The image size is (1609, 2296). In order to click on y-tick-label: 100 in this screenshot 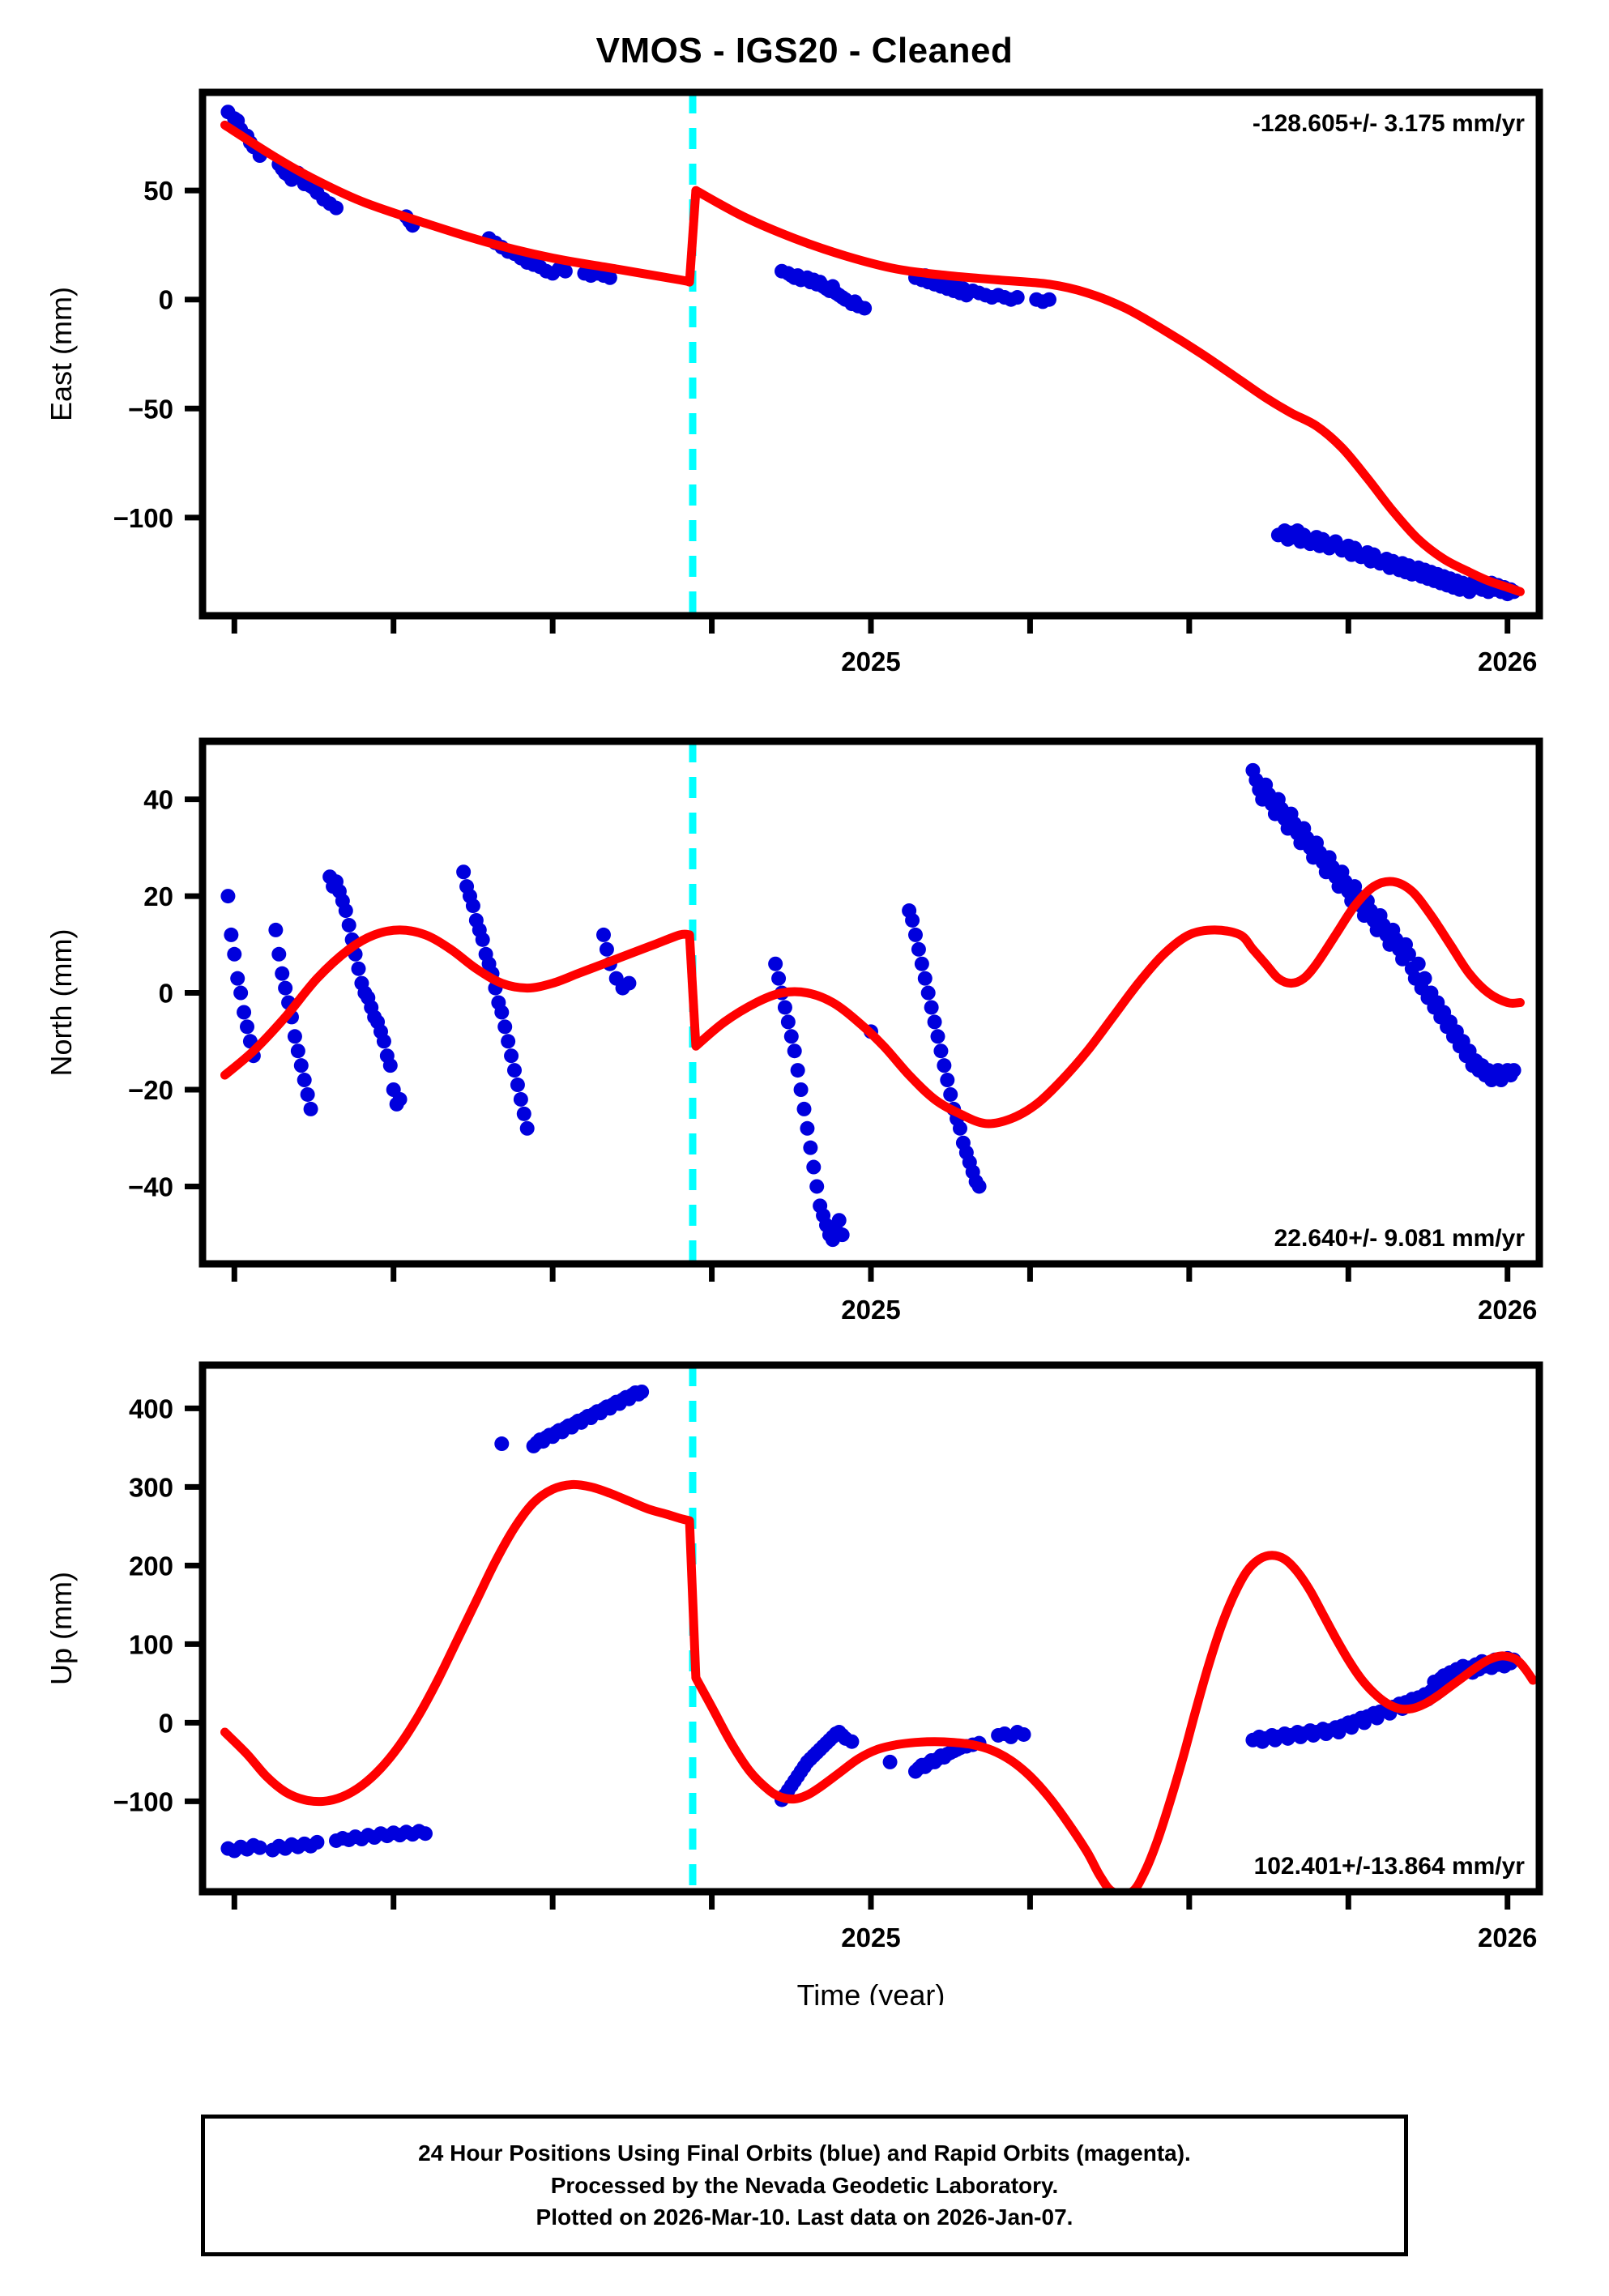, I will do `click(151, 1644)`.